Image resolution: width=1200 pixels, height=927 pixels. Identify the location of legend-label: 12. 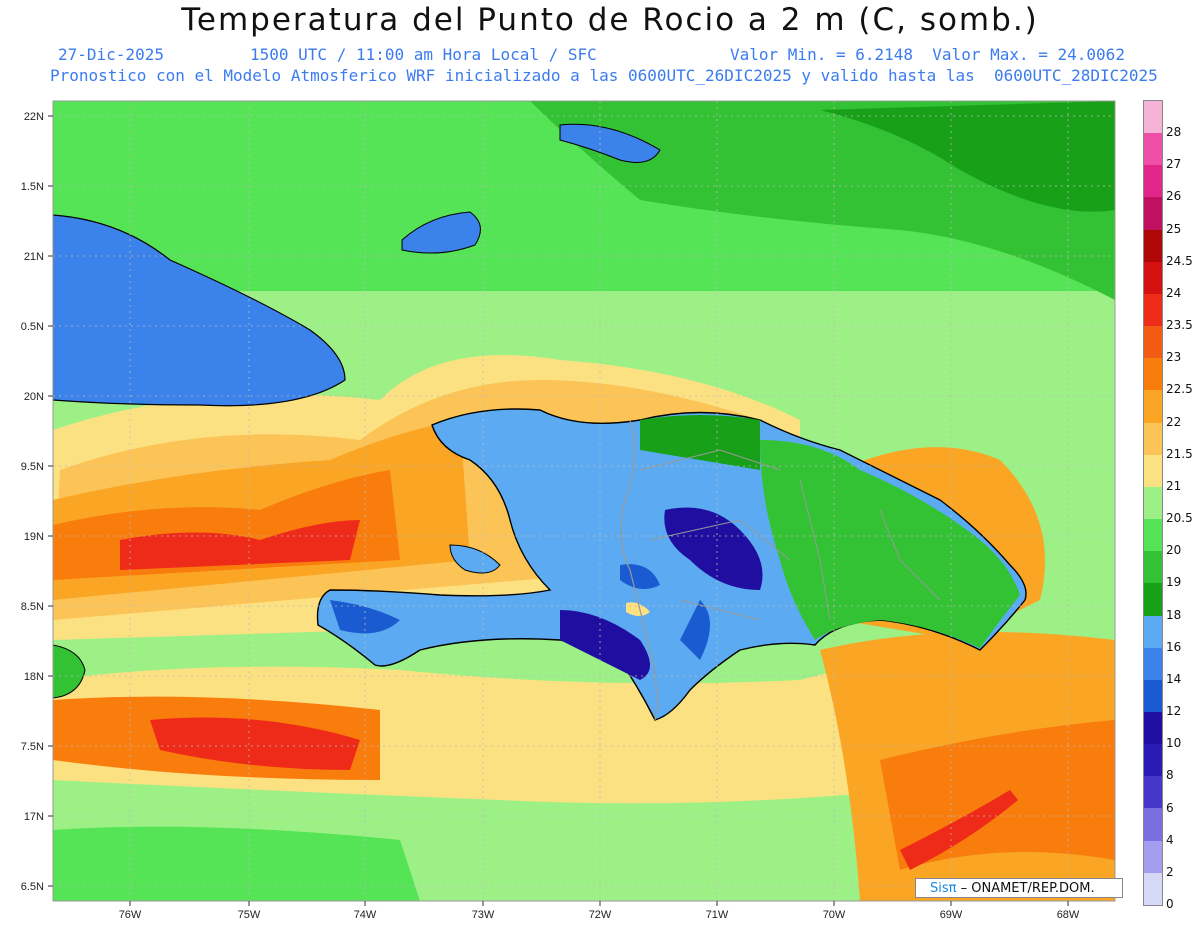
(1174, 711).